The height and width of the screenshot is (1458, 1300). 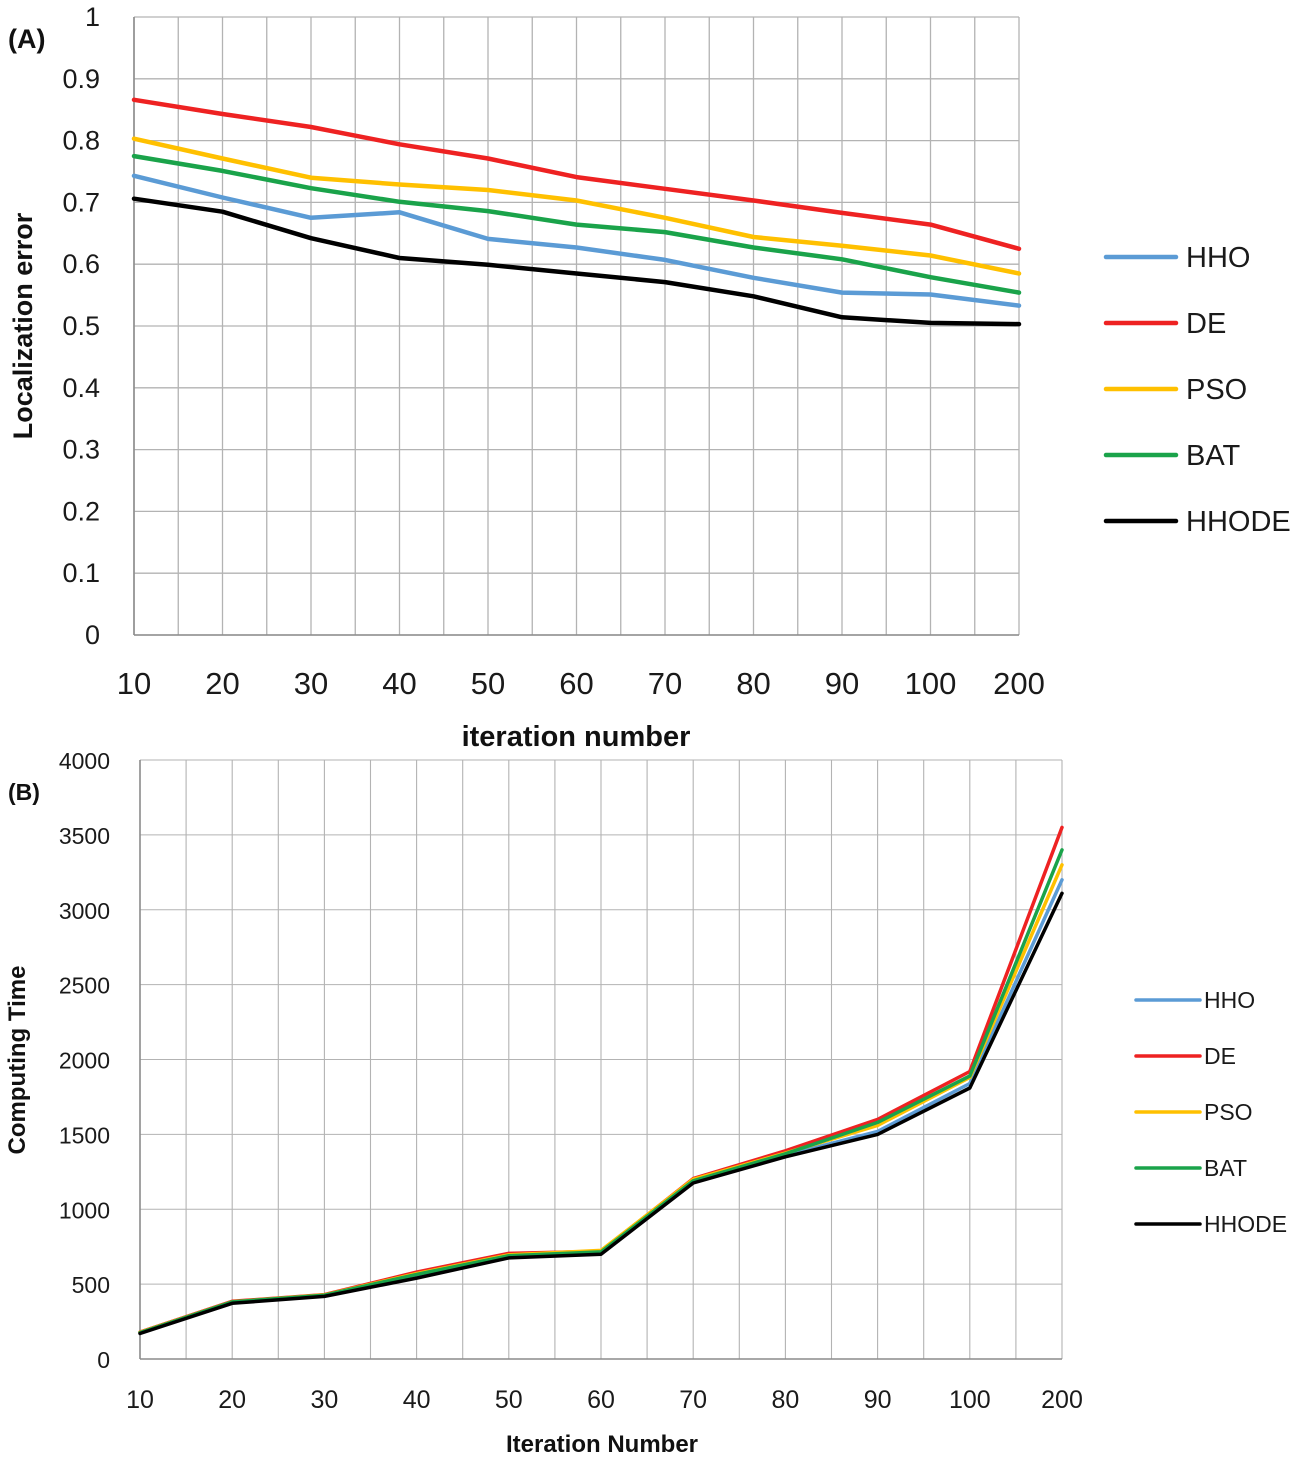 What do you see at coordinates (509, 1400) in the screenshot?
I see `panel-b-x-tick-label: 50` at bounding box center [509, 1400].